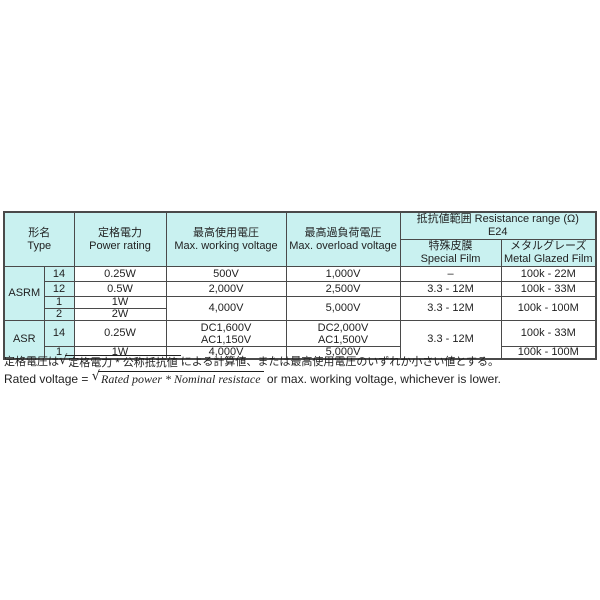 This screenshot has width=600, height=600. I want to click on cell-max-working-voltage: DC1,600V AC1,150V, so click(226, 333).